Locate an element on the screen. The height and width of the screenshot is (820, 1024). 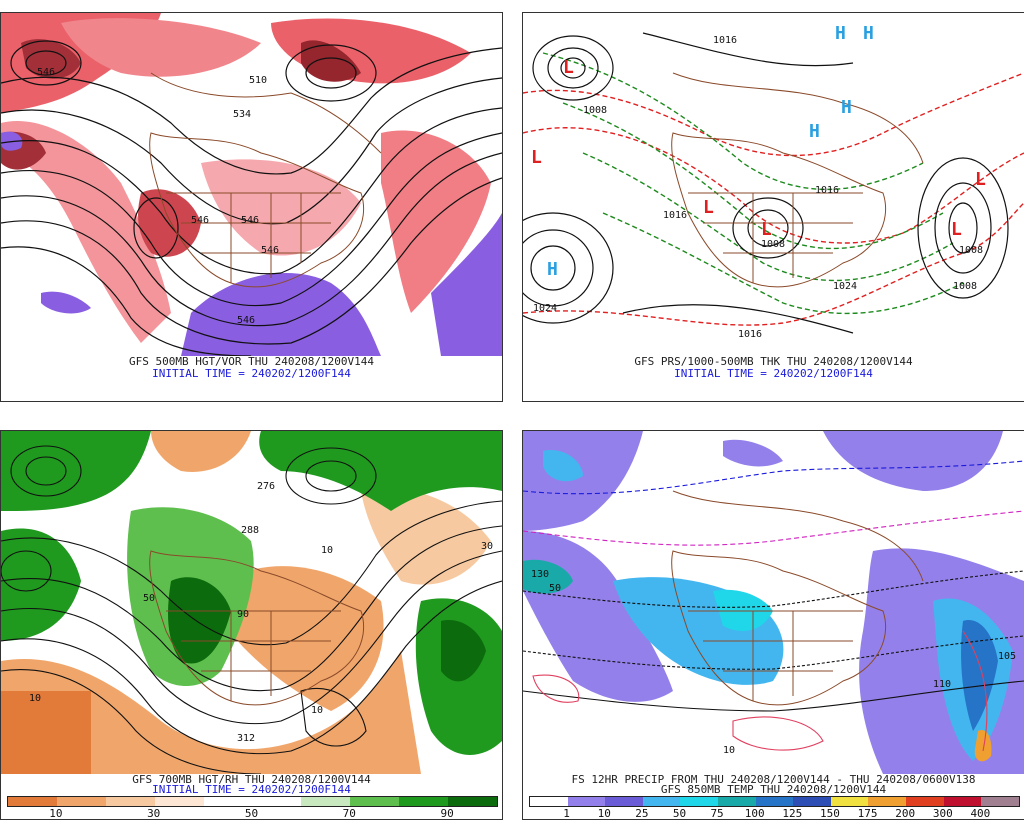
contour-label: 510 is located at coordinates (258, 80).